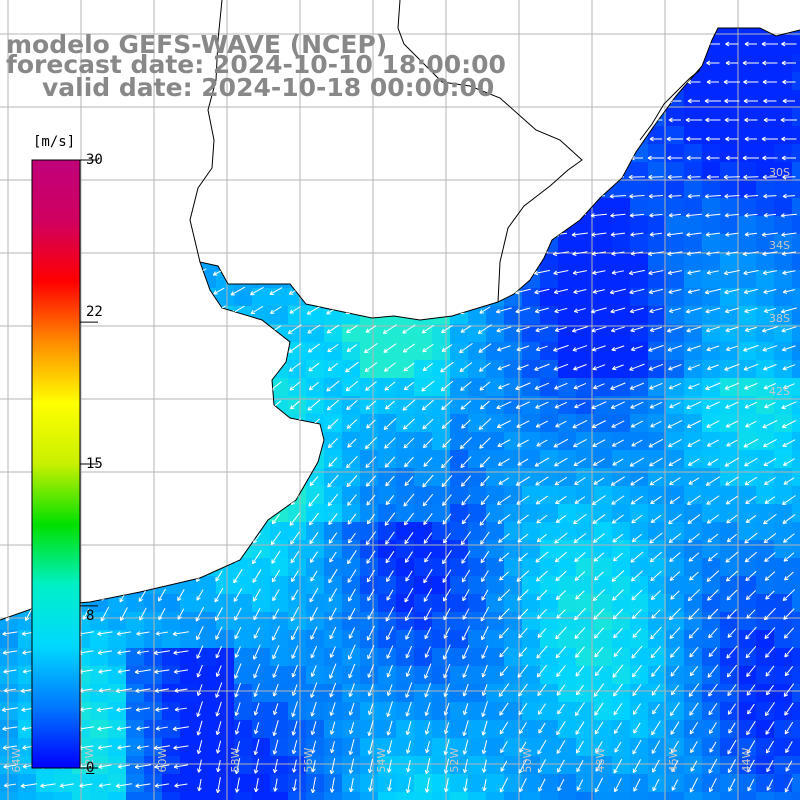  What do you see at coordinates (64, 464) in the screenshot?
I see `colorbar` at bounding box center [64, 464].